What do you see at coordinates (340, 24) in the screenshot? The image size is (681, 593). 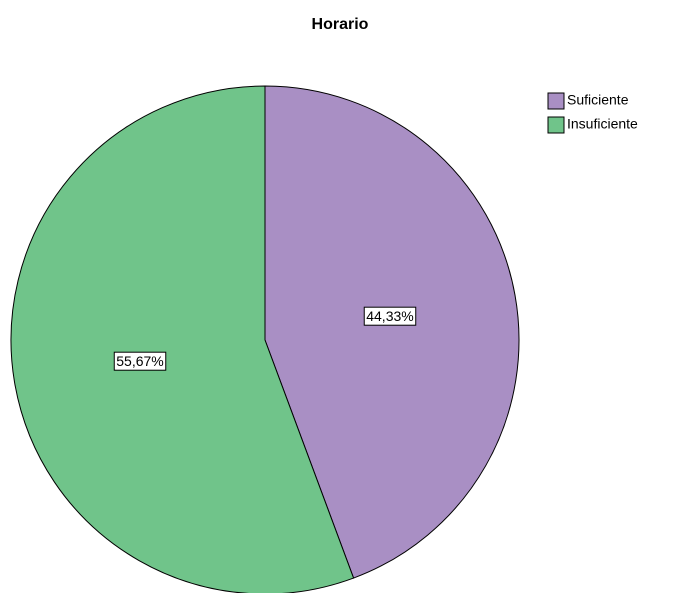 I see `chart-title: Horario` at bounding box center [340, 24].